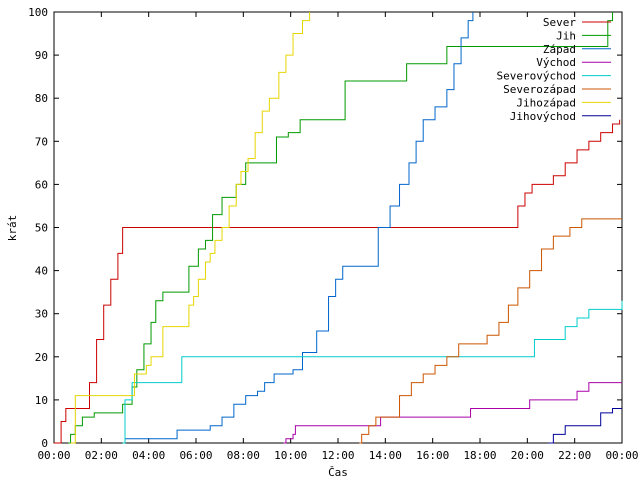 This screenshot has width=640, height=480. I want to click on y-tick-label: 90, so click(41, 55).